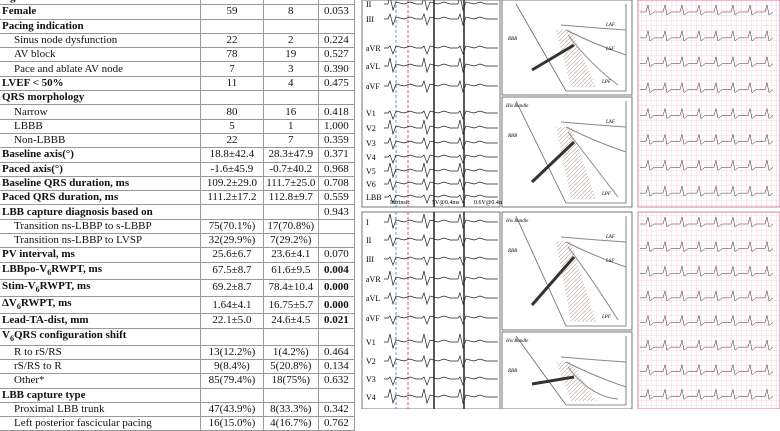 The image size is (780, 431). I want to click on row-label: LBBpo-V6RWPT, ms, so click(100, 271).